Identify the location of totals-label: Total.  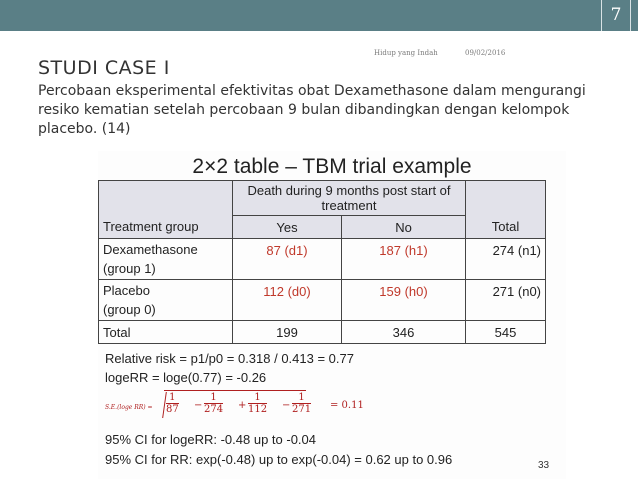
(165, 332).